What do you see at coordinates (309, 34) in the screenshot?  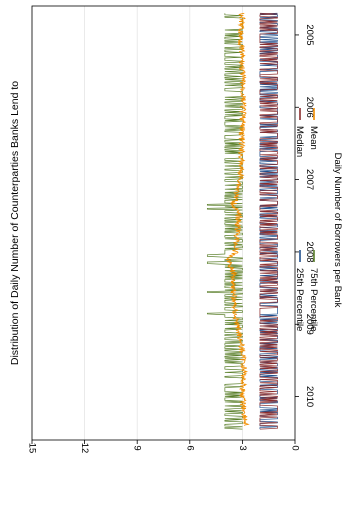 I see `x-tick-label: 2005` at bounding box center [309, 34].